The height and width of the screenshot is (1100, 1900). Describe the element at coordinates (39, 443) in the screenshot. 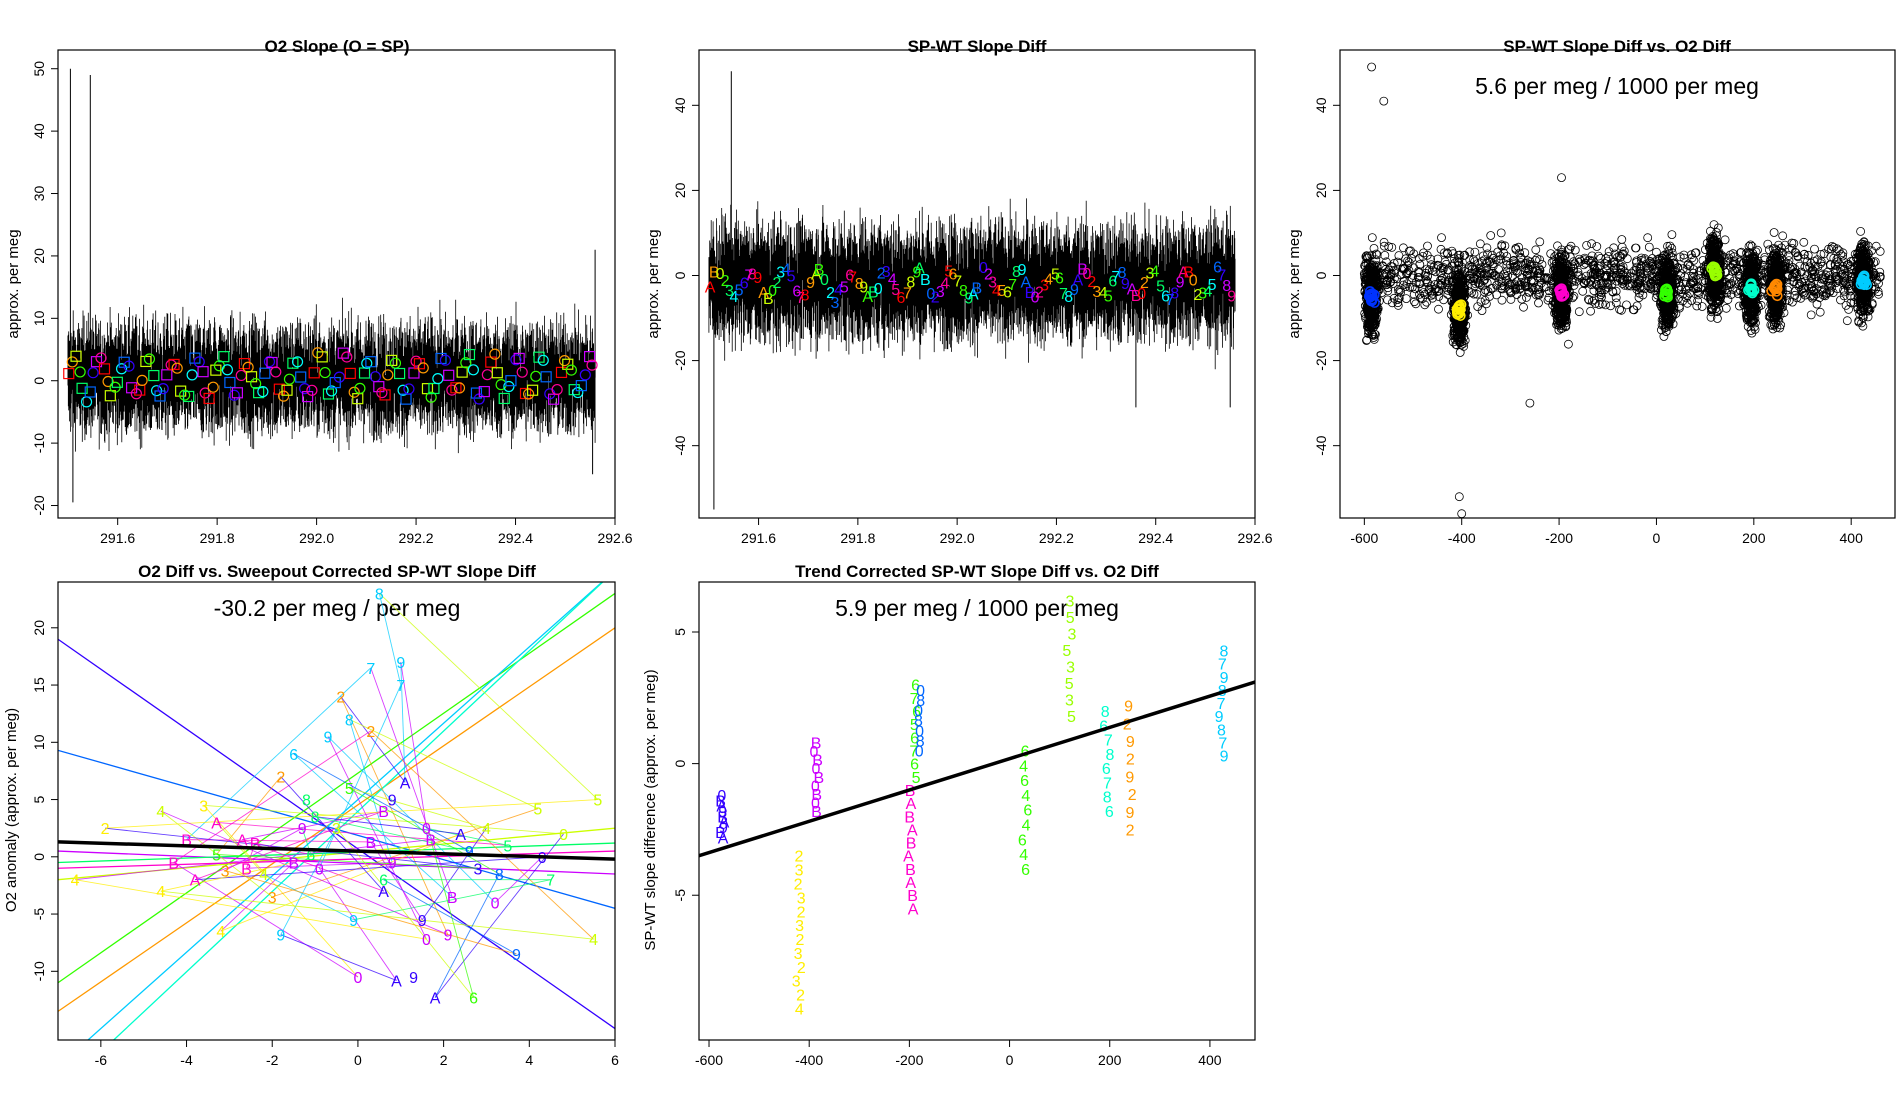

I see `y-tick-label: -10` at that location.